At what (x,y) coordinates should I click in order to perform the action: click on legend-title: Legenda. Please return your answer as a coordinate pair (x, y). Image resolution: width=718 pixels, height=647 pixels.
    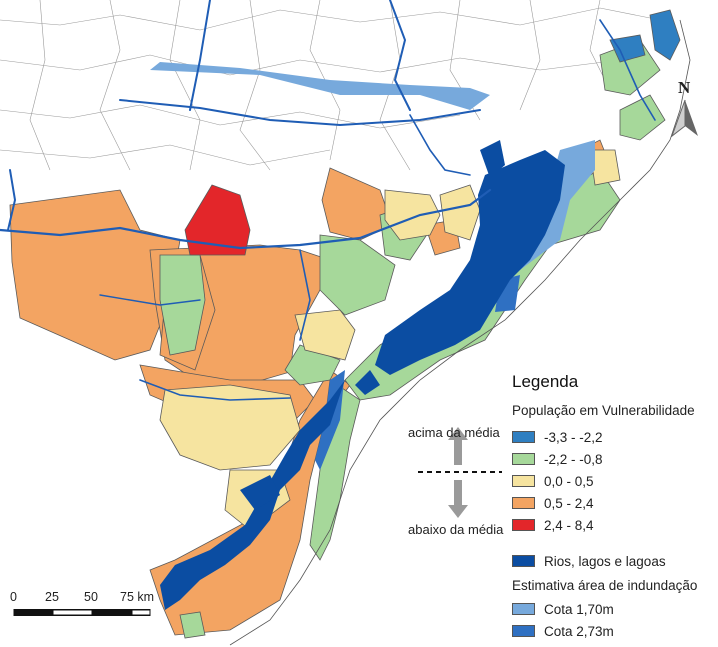
    Looking at the image, I should click on (545, 381).